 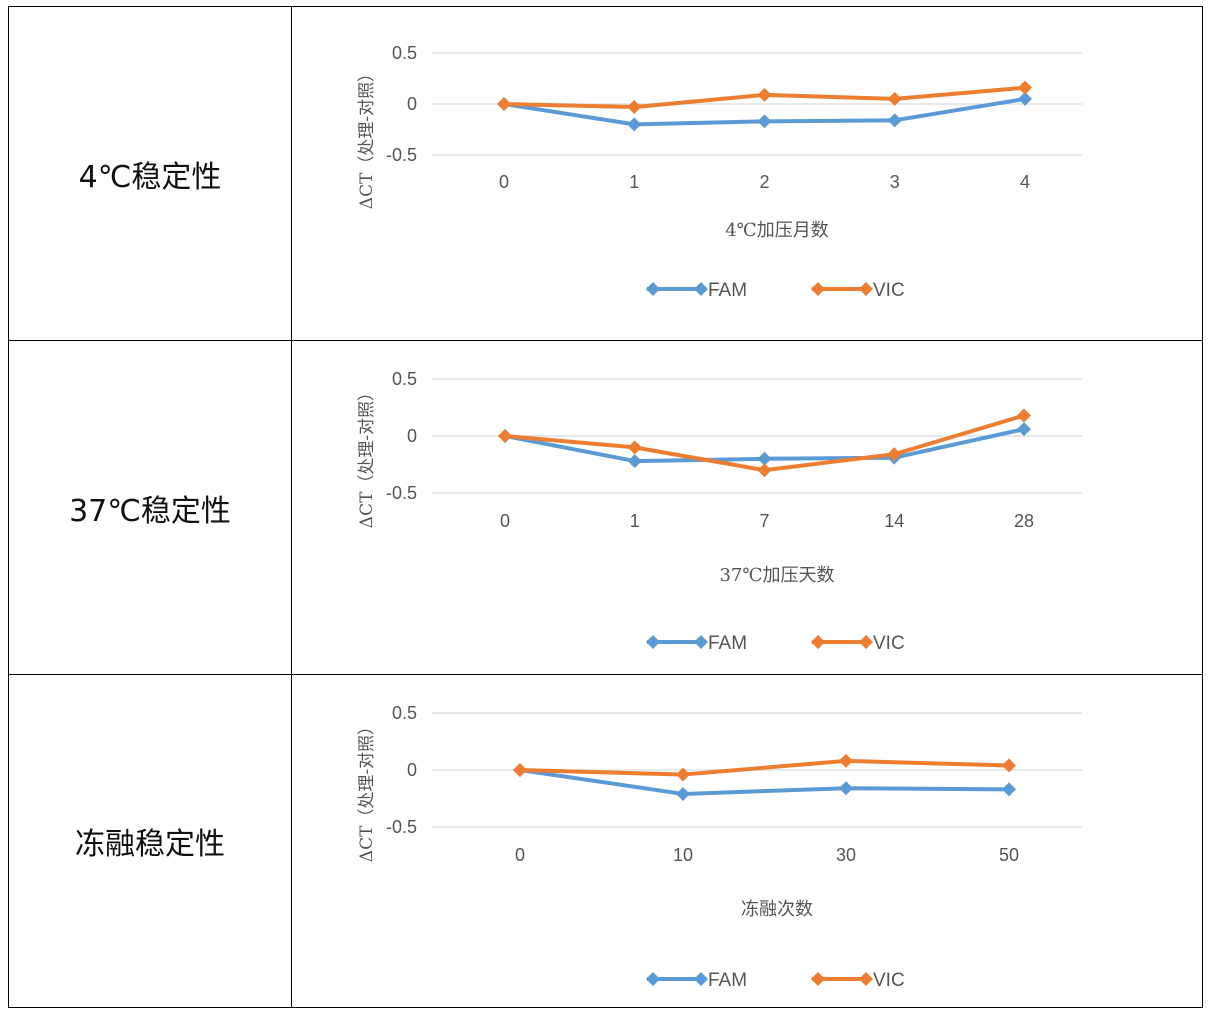 I want to click on x-axis-title: 冻融次数, so click(x=777, y=909).